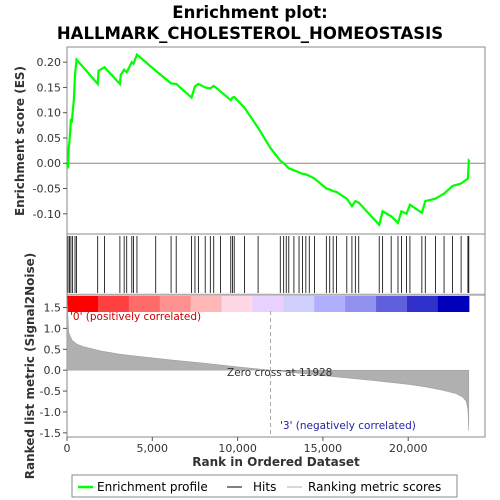 The height and width of the screenshot is (500, 500). I want to click on metric-y-tick-label: -1.5, so click(50, 433).